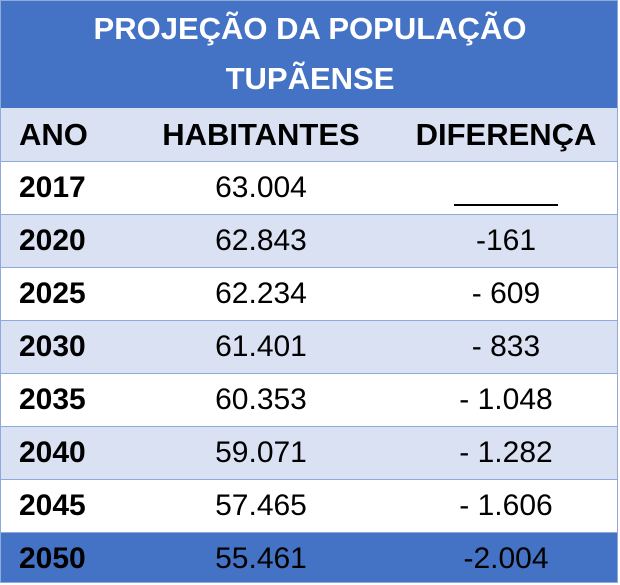 The width and height of the screenshot is (620, 585). Describe the element at coordinates (310, 78) in the screenshot. I see `title-line-2: TUPÃENSE` at that location.